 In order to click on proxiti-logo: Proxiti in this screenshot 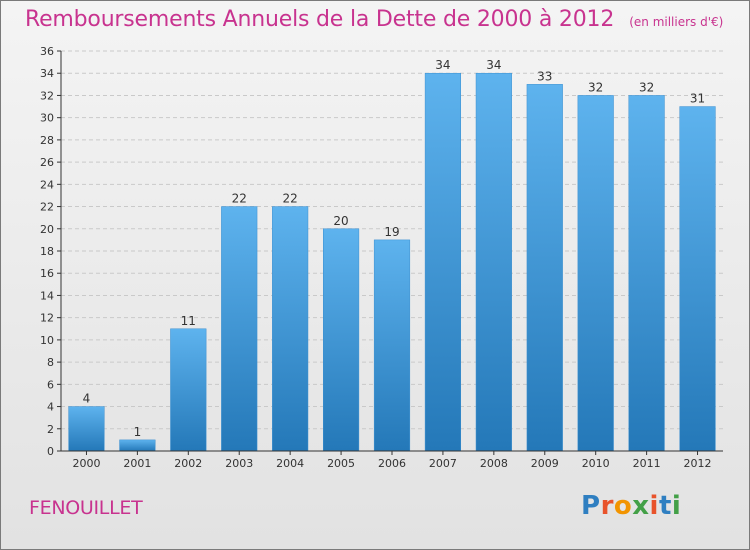, I will do `click(631, 506)`.